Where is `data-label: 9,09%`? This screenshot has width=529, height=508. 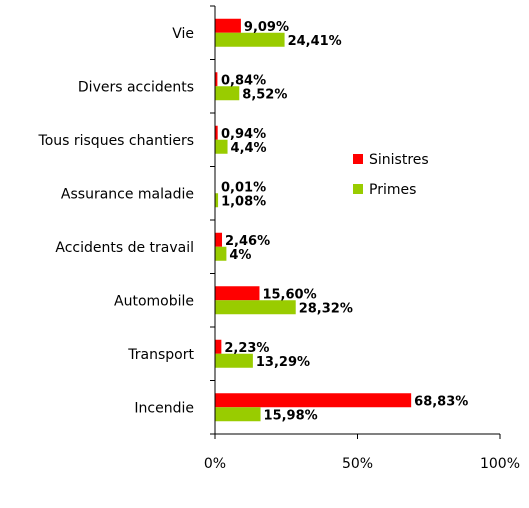 data-label: 9,09% is located at coordinates (266, 27).